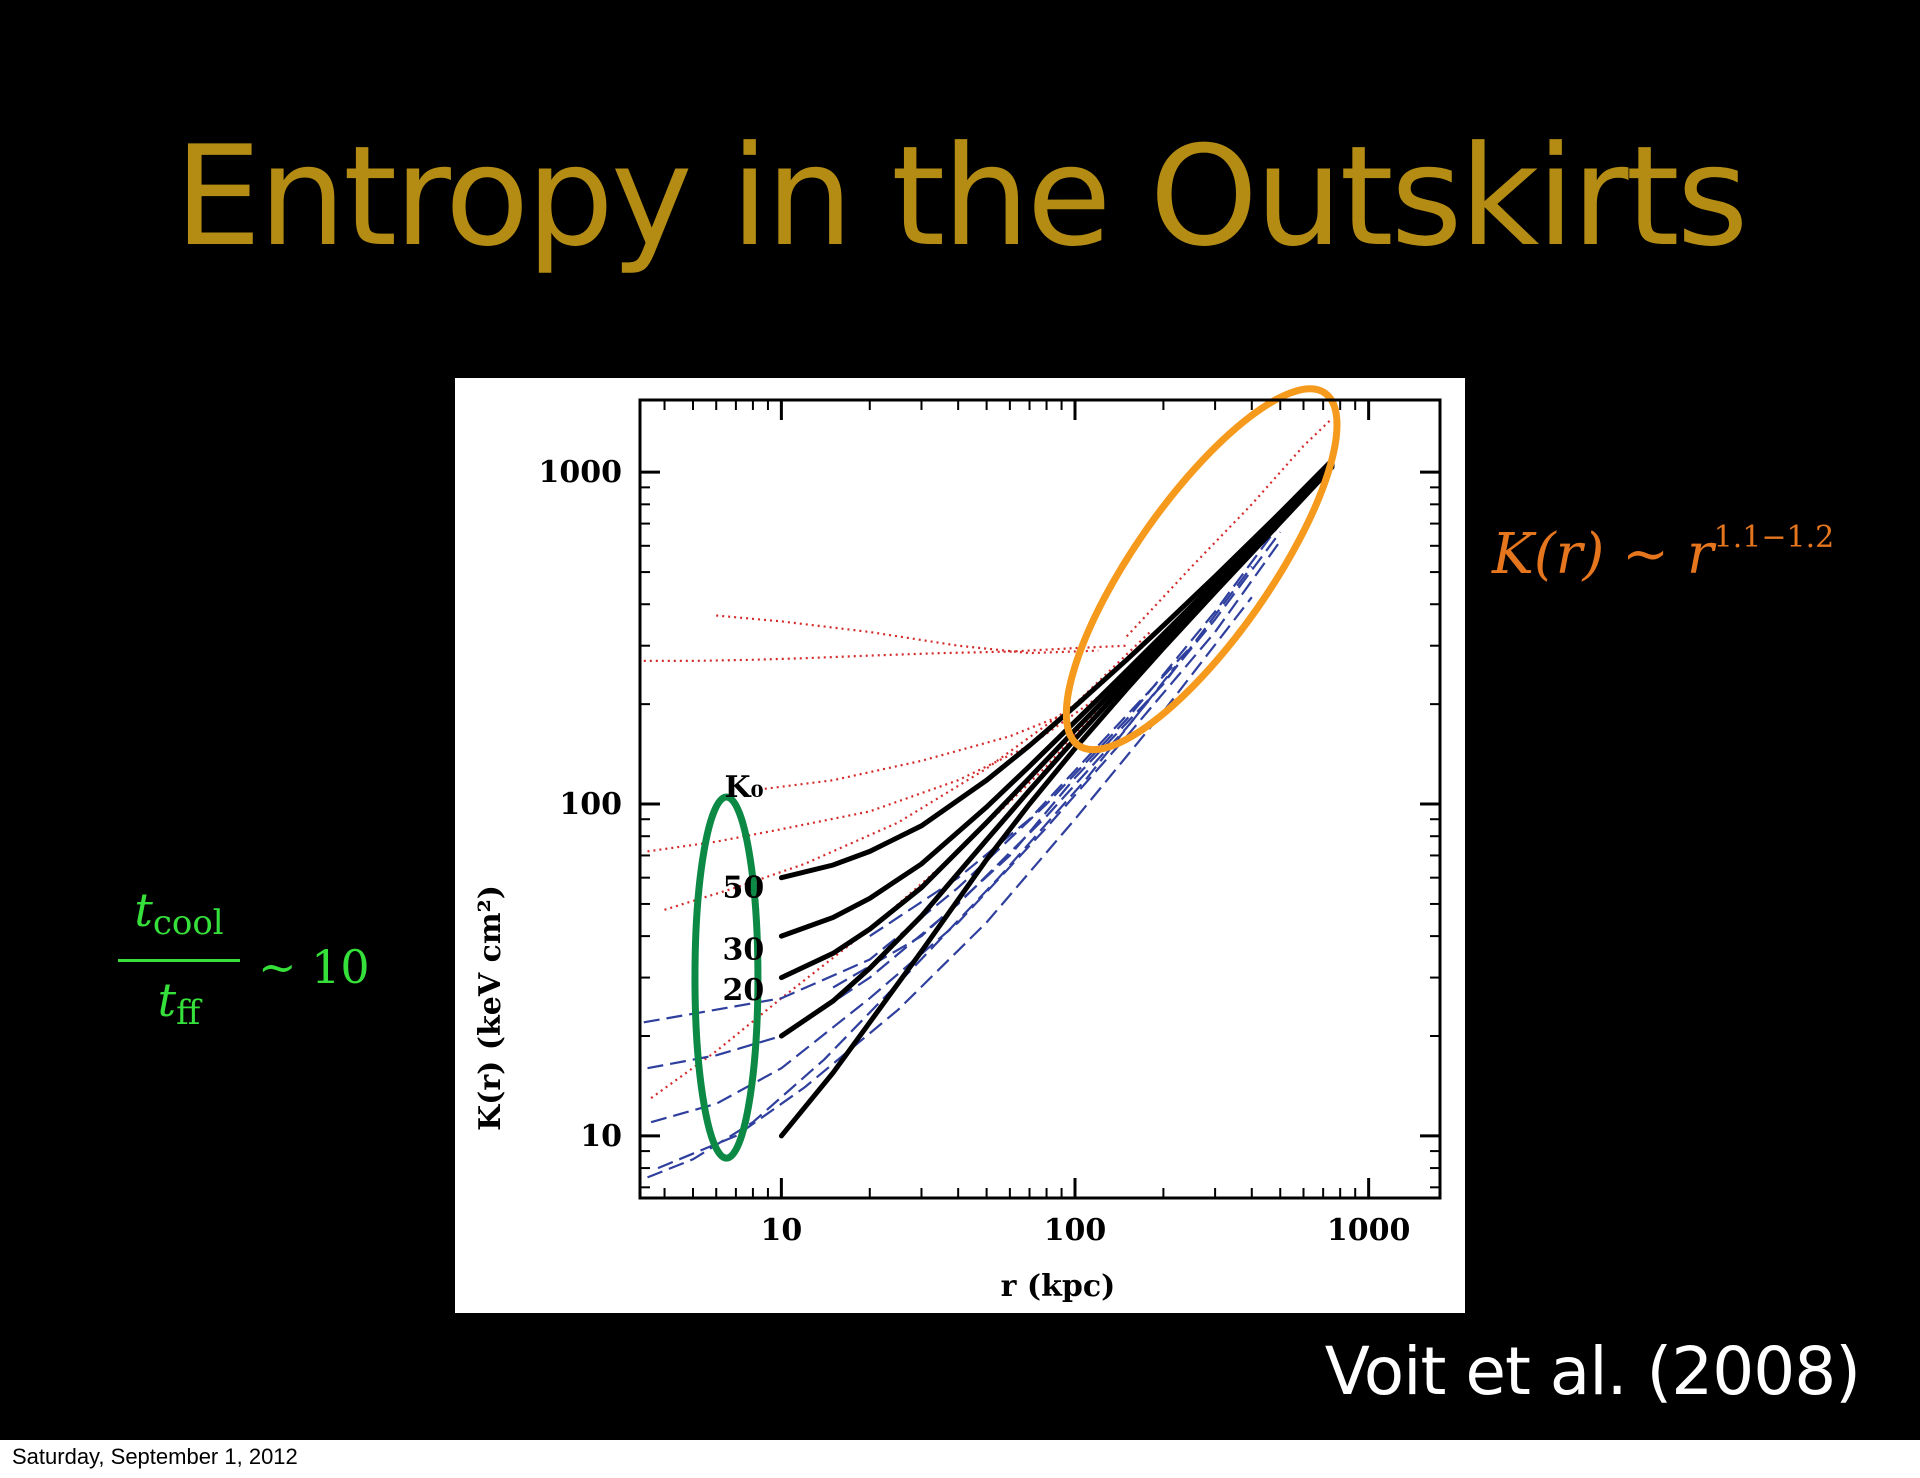  I want to click on ratio-rhs: ~ 10, so click(314, 967).